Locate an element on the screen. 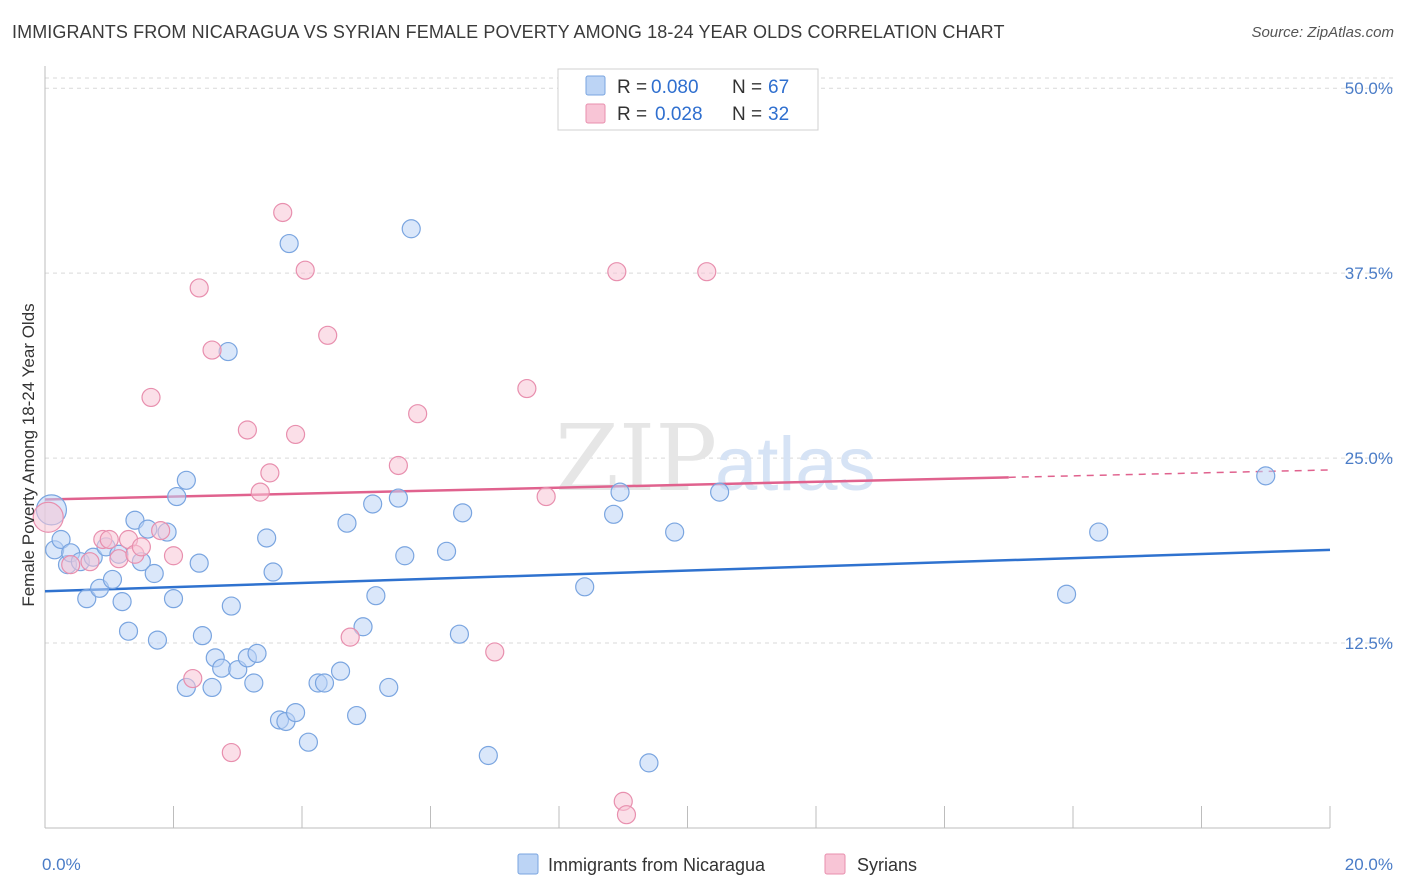 The height and width of the screenshot is (892, 1406). bottom-legend-swatch-blue is located at coordinates (528, 864).